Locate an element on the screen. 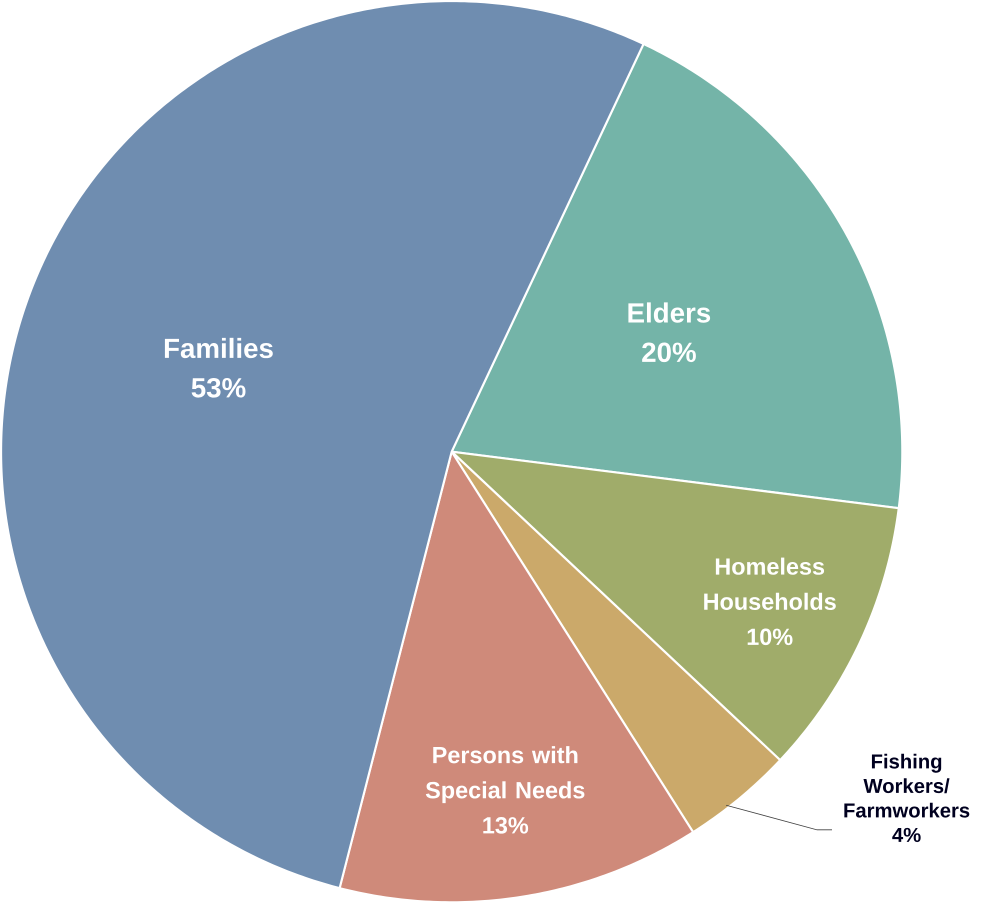 The height and width of the screenshot is (903, 990). slice-label: Elders is located at coordinates (669, 312).